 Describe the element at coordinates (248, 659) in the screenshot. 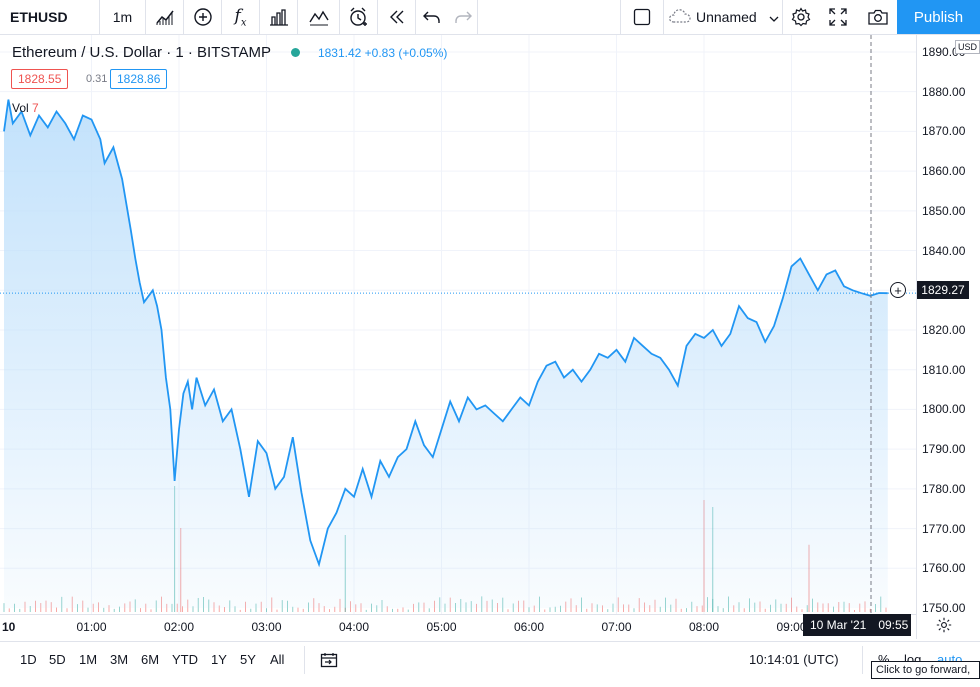

I see `range-button-5y: 5Y` at that location.